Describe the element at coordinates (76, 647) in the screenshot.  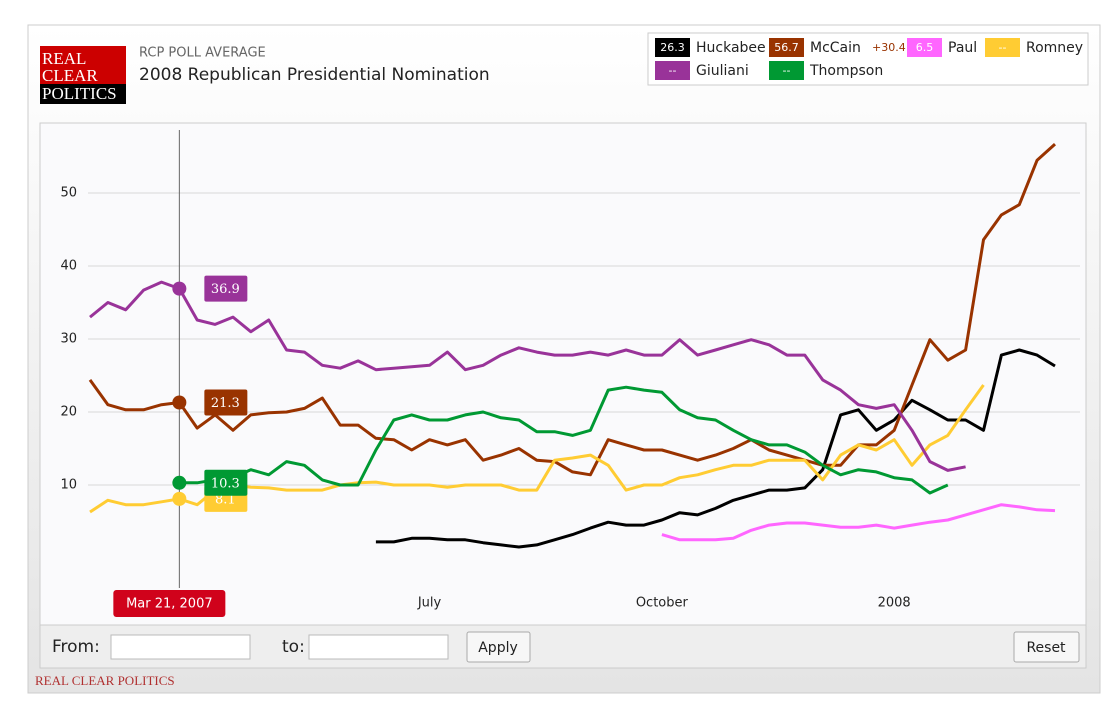
I see `from-label: From:` at that location.